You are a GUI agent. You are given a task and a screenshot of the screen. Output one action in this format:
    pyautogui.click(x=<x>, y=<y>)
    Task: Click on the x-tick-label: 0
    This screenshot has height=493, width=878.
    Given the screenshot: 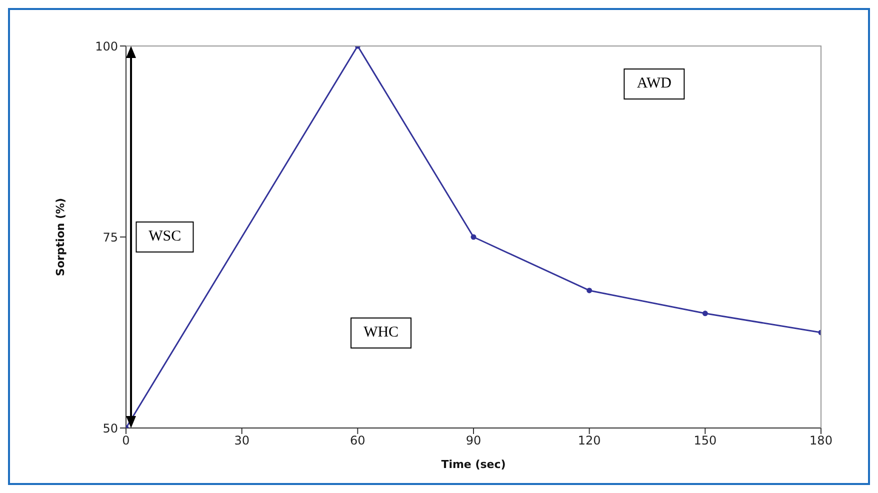 What is the action you would take?
    pyautogui.click(x=126, y=441)
    